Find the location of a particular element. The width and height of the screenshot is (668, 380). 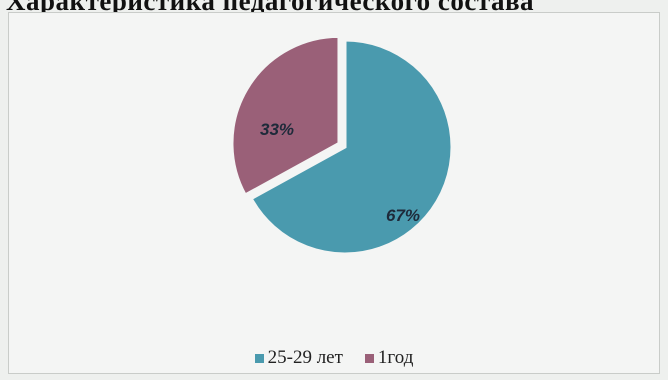

legend-item-1god: 1год is located at coordinates (389, 358).